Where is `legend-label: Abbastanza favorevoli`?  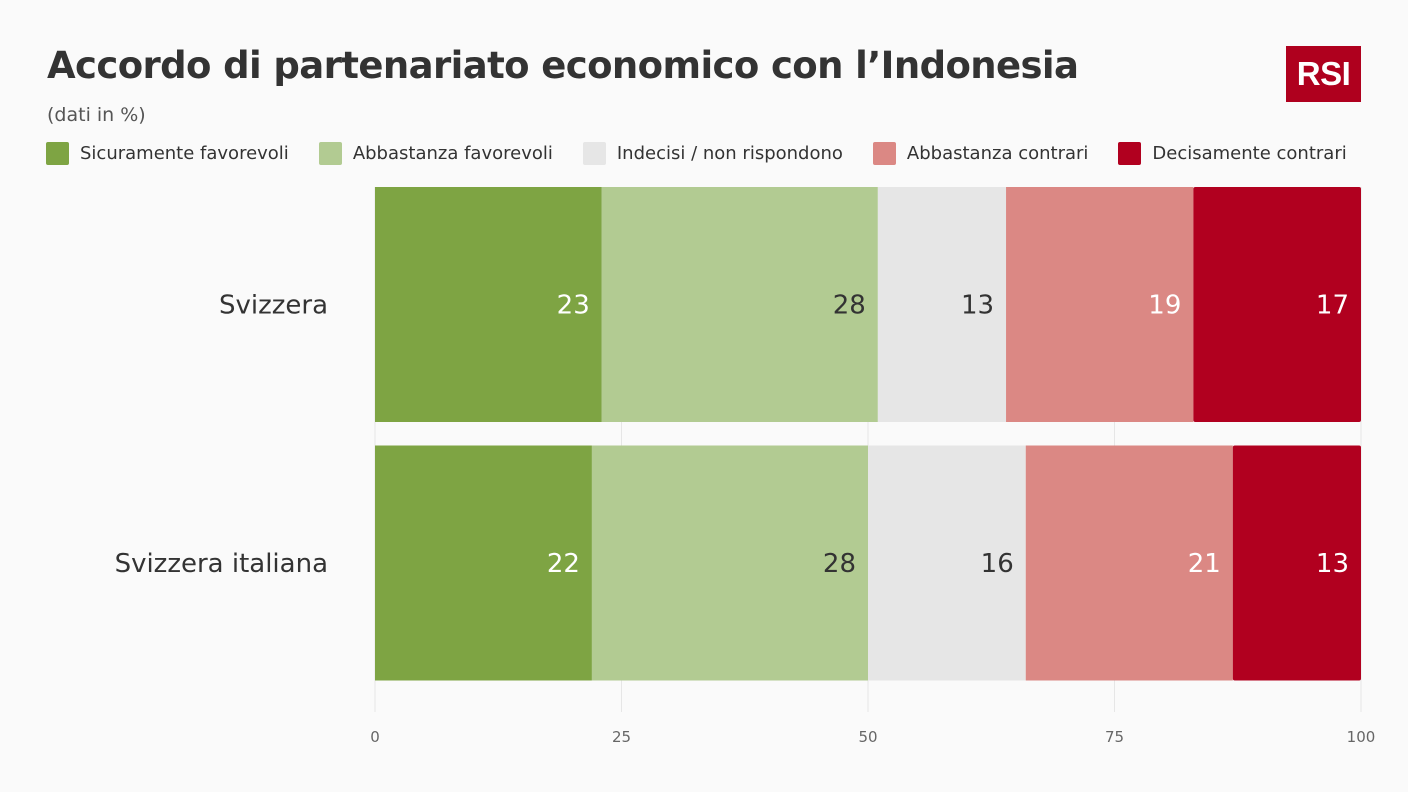
legend-label: Abbastanza favorevoli is located at coordinates (452, 153).